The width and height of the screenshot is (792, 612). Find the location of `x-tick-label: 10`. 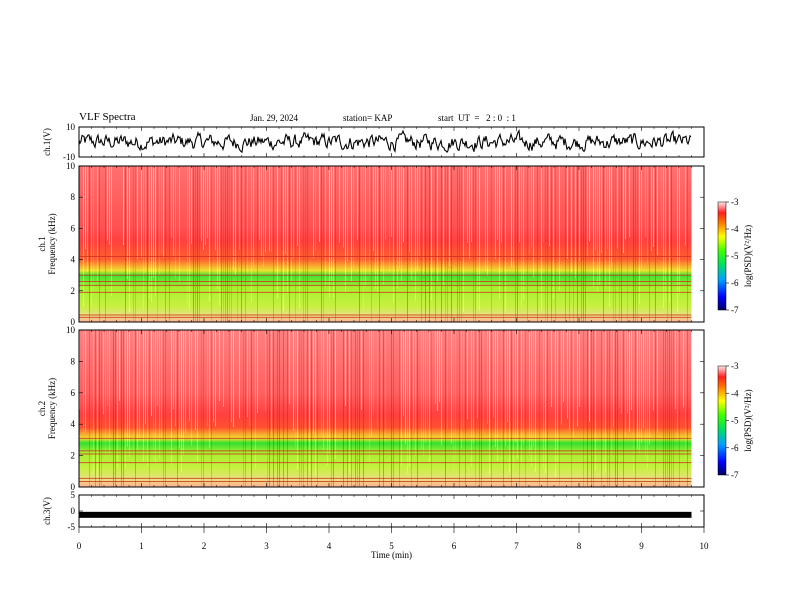

x-tick-label: 10 is located at coordinates (705, 546).